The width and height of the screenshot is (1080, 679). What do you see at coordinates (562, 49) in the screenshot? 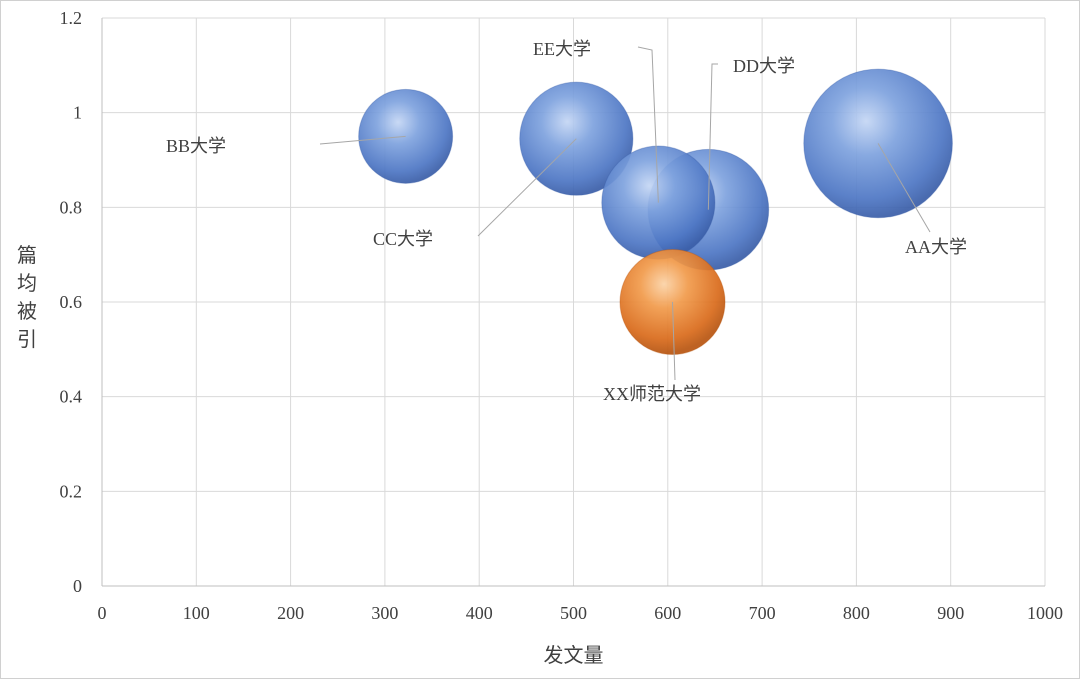
I see `bubble-label: EE大学` at bounding box center [562, 49].